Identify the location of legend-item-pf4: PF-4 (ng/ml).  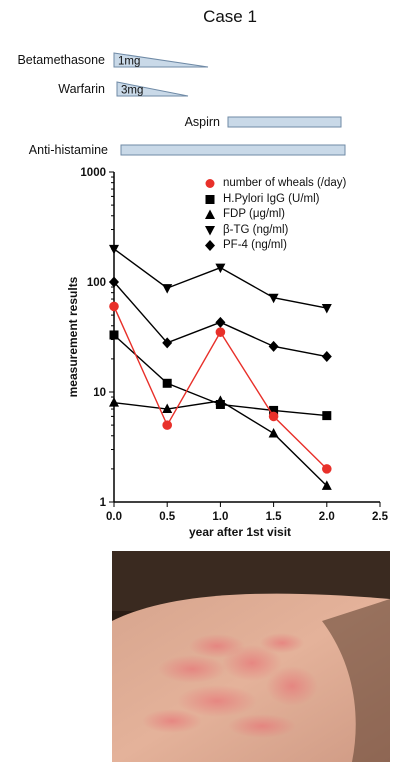
(274, 246).